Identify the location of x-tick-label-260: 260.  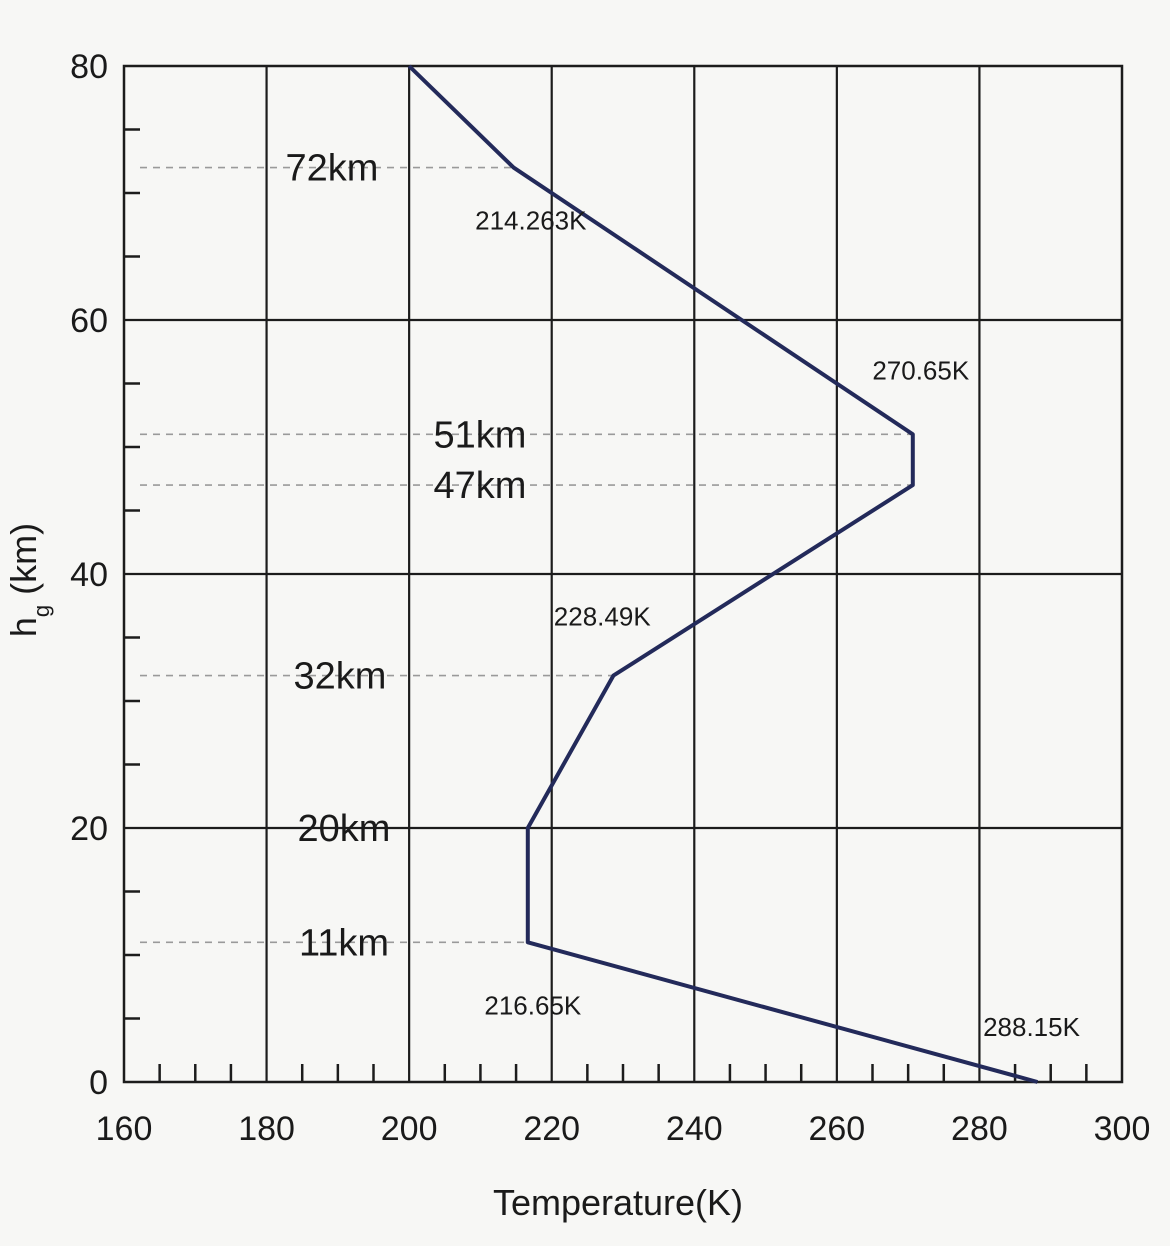
(836, 1129).